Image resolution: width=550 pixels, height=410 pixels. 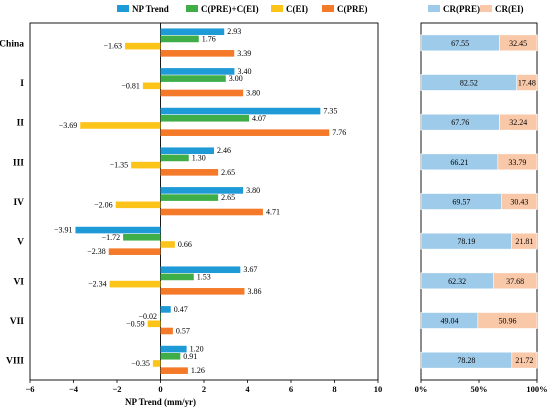 I want to click on stack-label: 82.52, so click(x=469, y=83).